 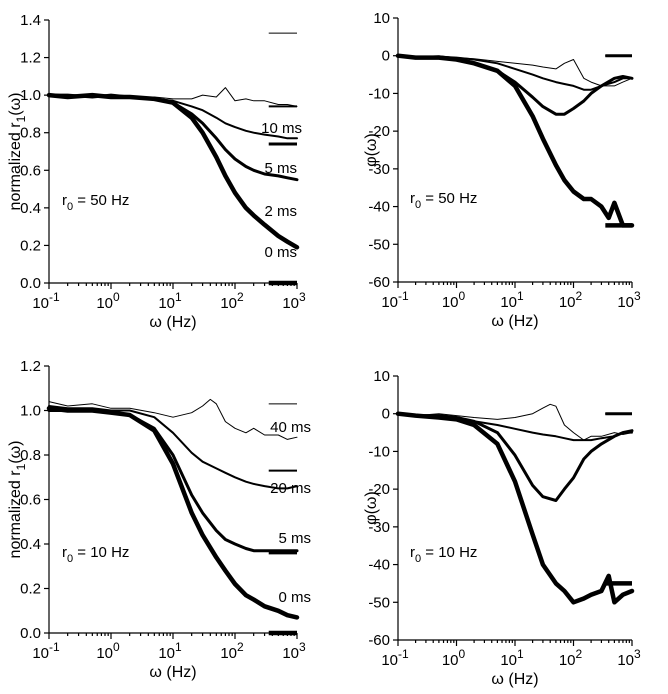 I want to click on y-tick-label: -30, so click(x=379, y=169).